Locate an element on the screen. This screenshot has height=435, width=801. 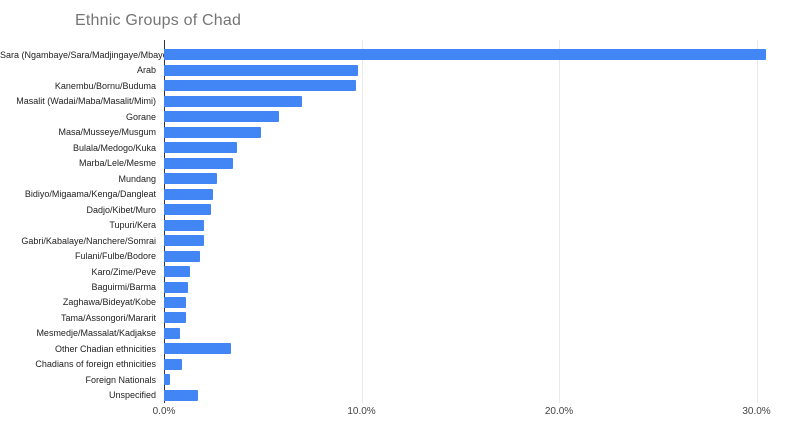
category-label: Karo/Zime/Peve is located at coordinates (123, 271).